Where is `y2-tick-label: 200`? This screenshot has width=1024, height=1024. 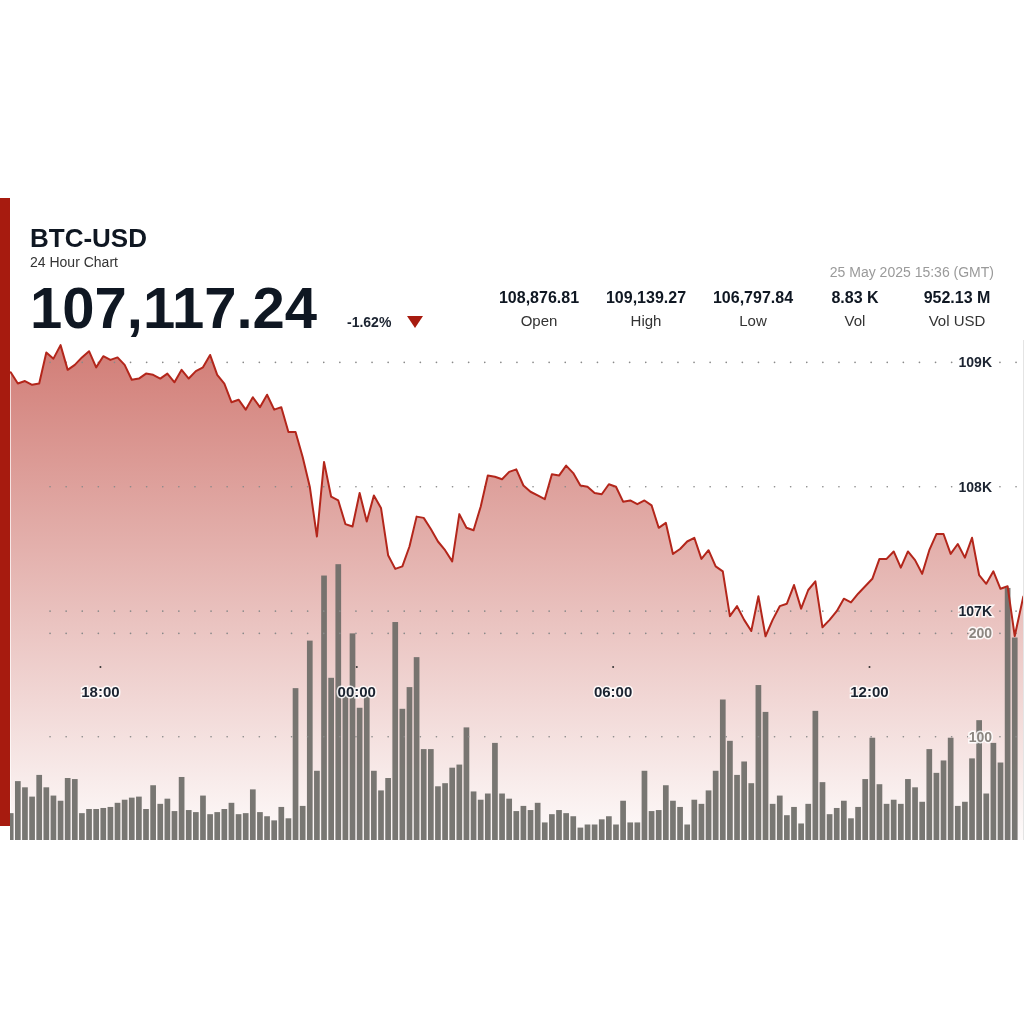
y2-tick-label: 200 is located at coordinates (980, 633).